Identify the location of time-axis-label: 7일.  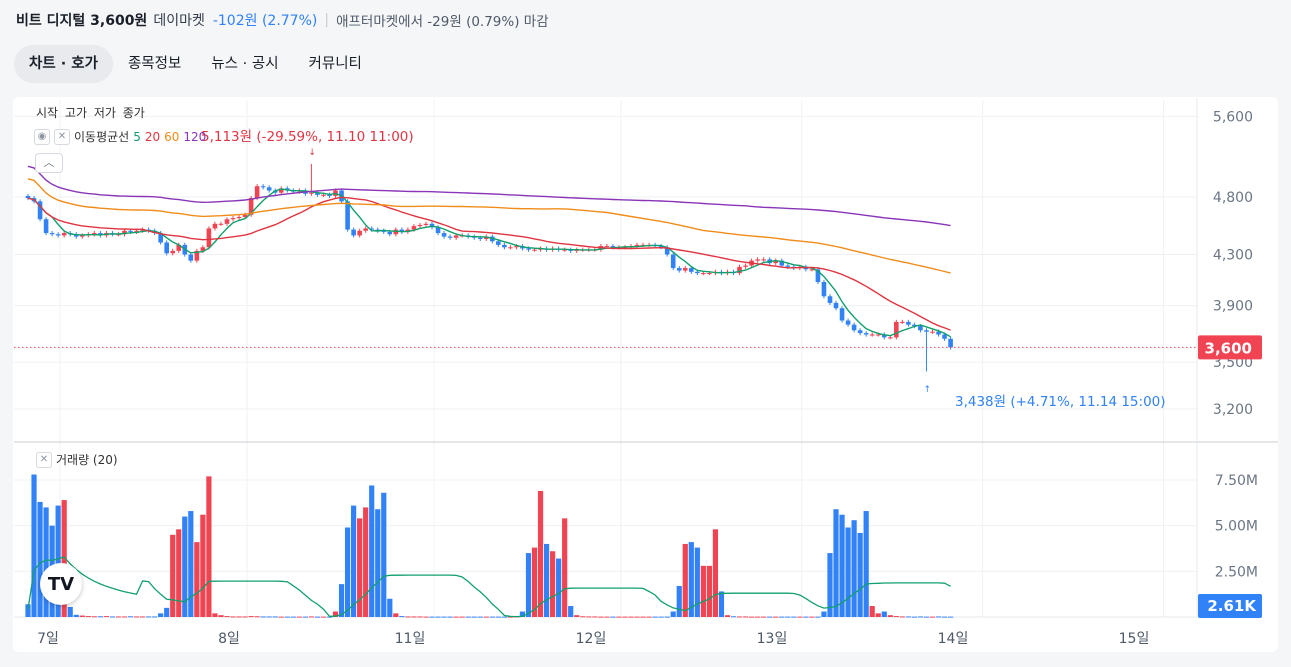
(48, 639).